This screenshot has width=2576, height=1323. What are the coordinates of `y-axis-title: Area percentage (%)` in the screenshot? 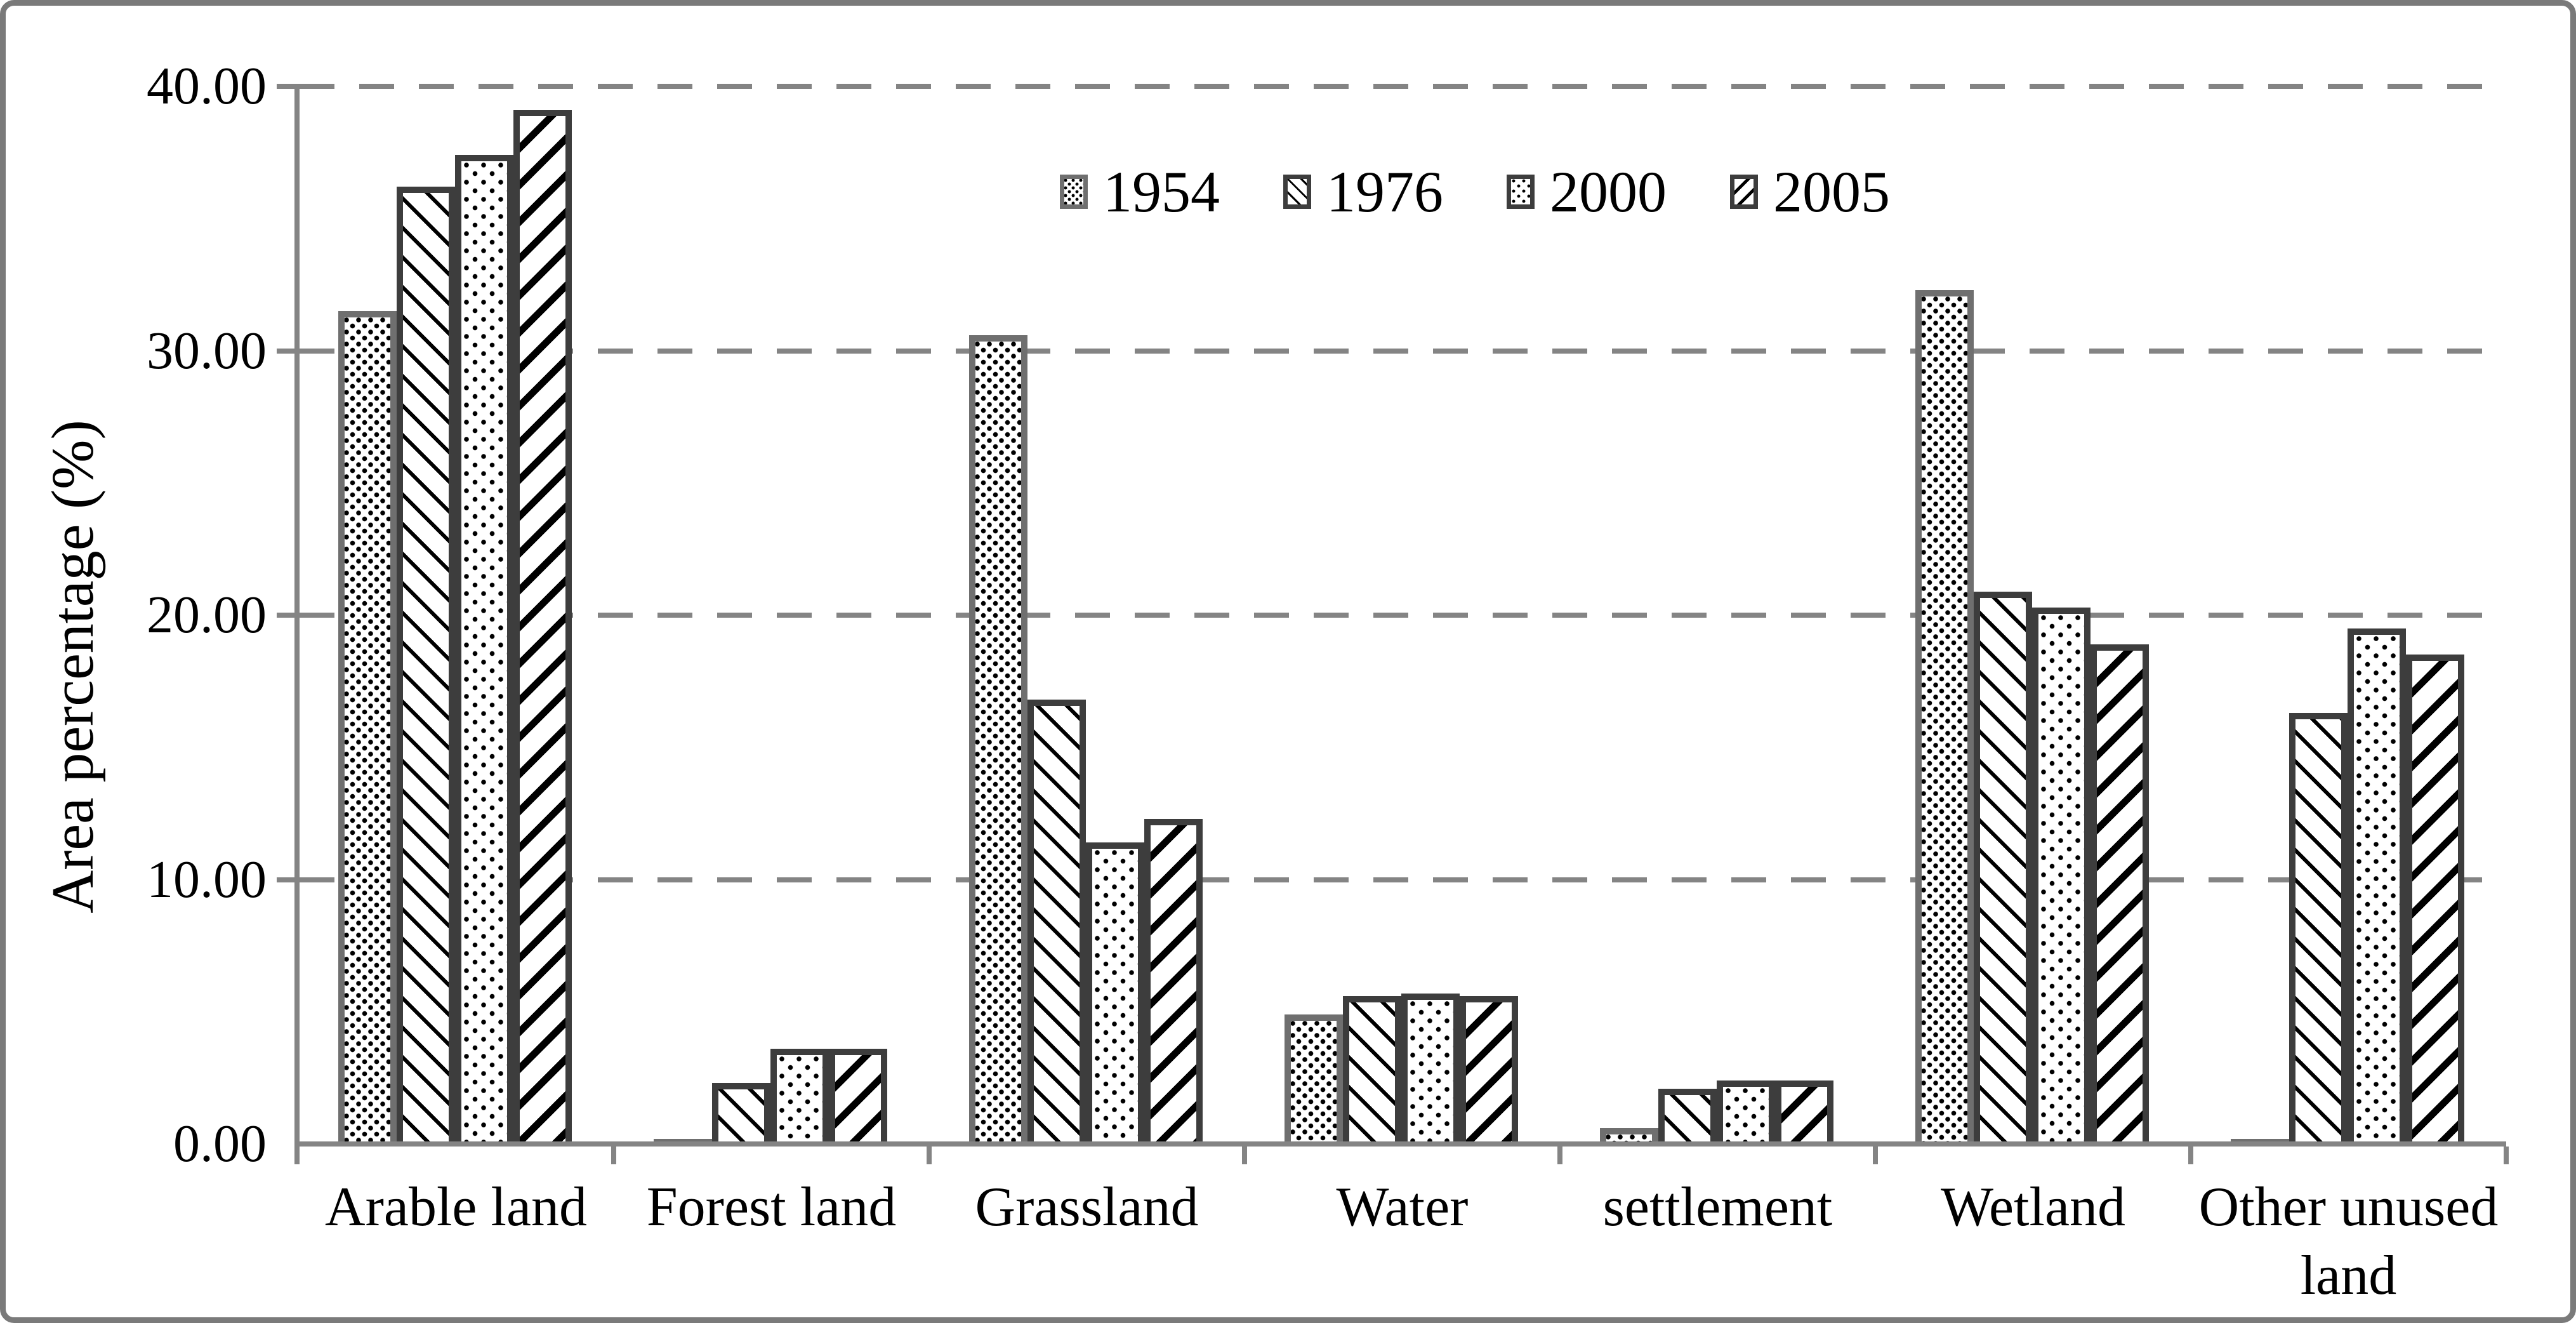 It's located at (73, 667).